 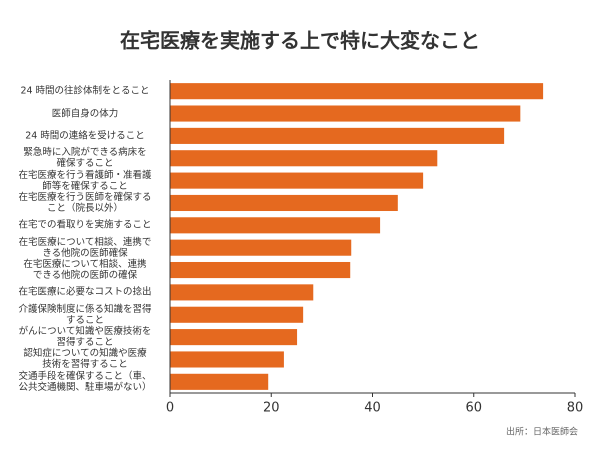 I want to click on x-tick-label: 60, so click(x=473, y=408).